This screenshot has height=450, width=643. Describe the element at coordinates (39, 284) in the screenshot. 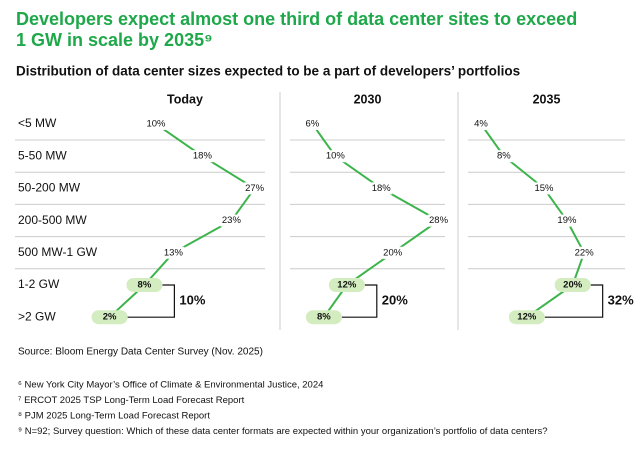

I see `category-label: 1-2 GW` at that location.